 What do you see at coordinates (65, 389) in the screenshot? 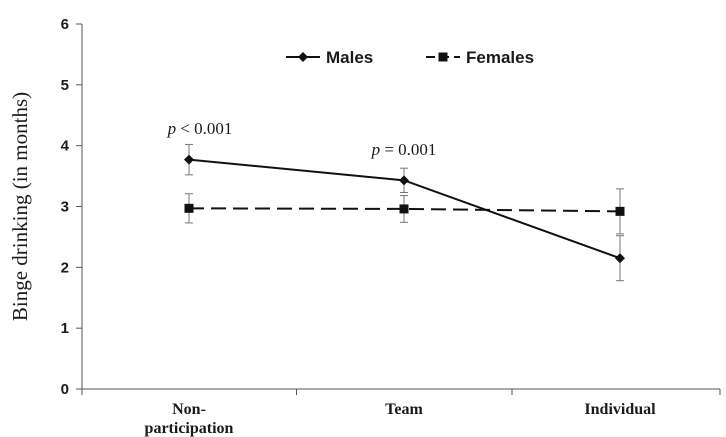
I see `y-tick-label: 0` at bounding box center [65, 389].